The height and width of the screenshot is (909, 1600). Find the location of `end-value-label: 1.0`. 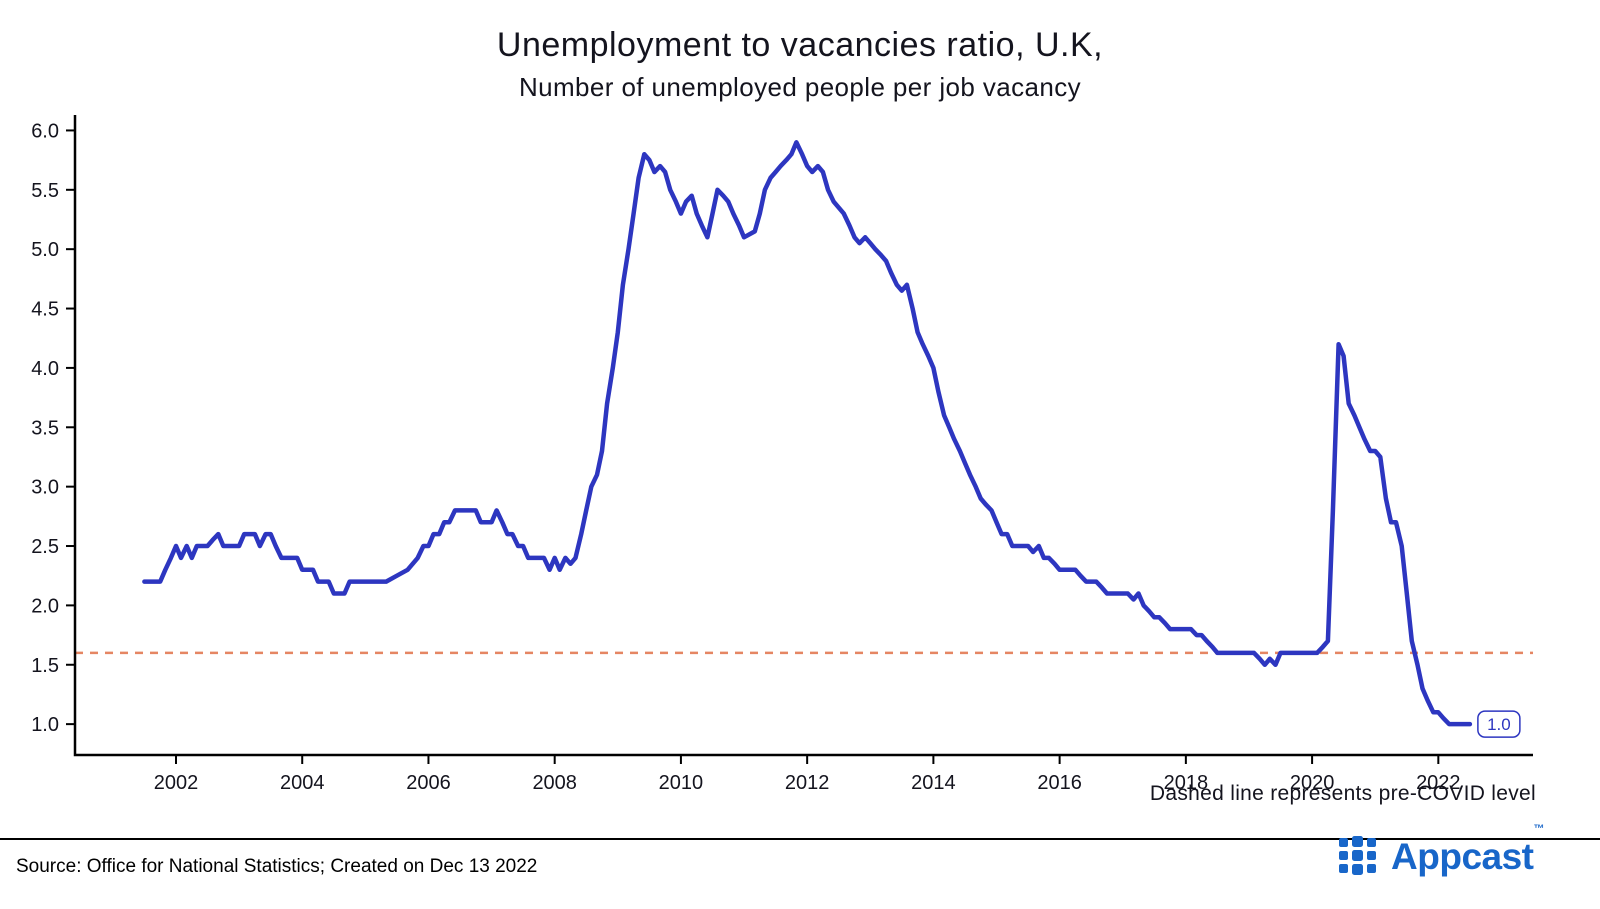

end-value-label: 1.0 is located at coordinates (1499, 724).